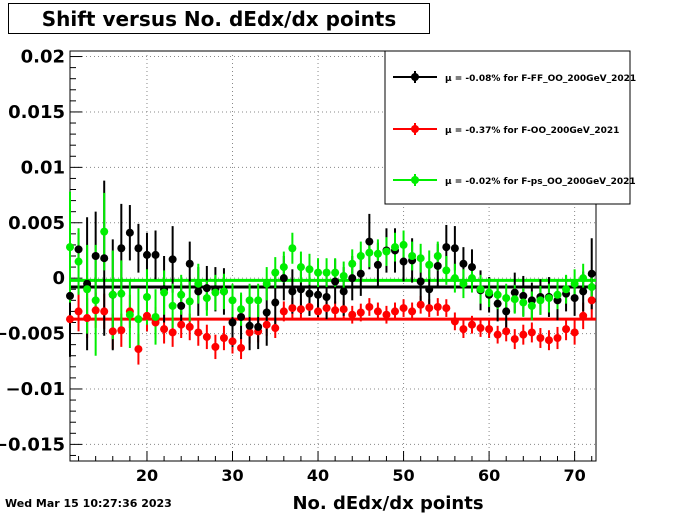  I want to click on y-tick-label: 0.015, so click(36, 112).